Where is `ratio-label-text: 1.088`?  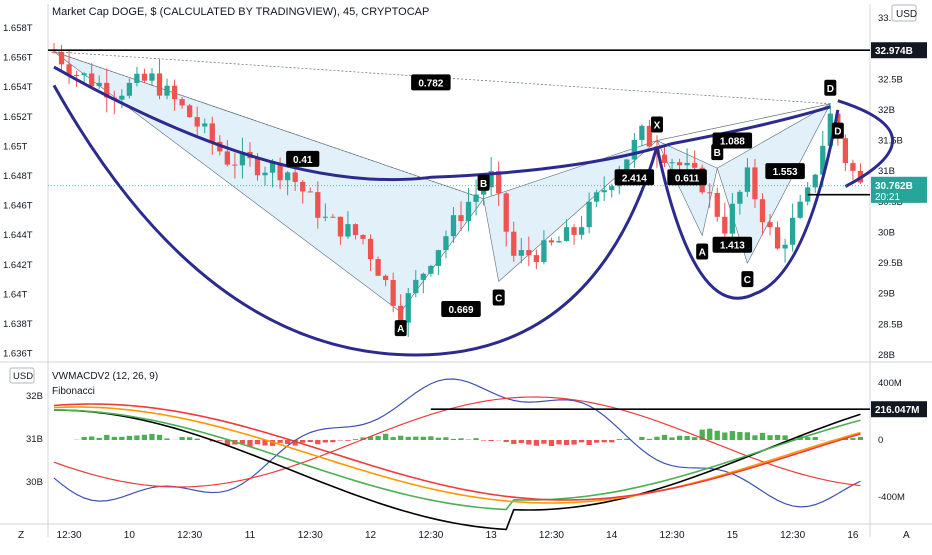 ratio-label-text: 1.088 is located at coordinates (732, 142).